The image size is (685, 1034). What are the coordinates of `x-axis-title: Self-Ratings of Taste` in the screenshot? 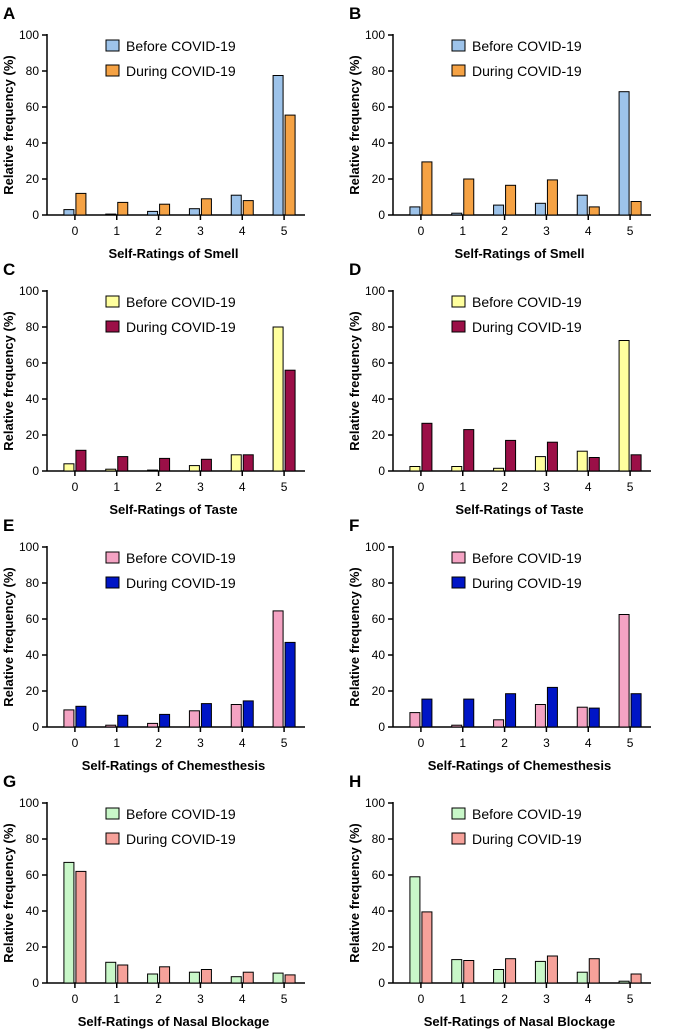 It's located at (173, 509).